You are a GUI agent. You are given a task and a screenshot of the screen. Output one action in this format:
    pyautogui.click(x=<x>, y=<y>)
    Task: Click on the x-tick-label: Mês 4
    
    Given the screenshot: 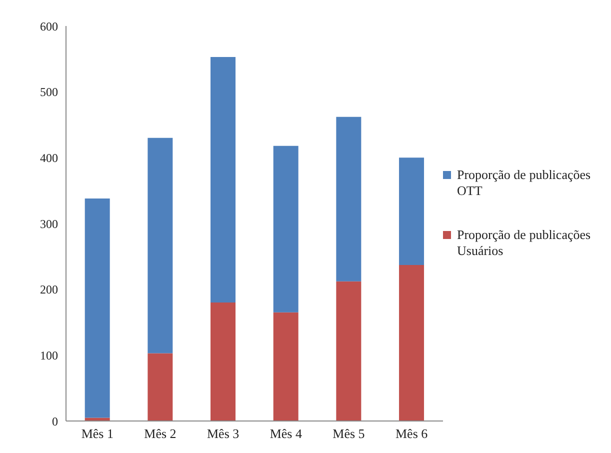 What is the action you would take?
    pyautogui.click(x=286, y=434)
    